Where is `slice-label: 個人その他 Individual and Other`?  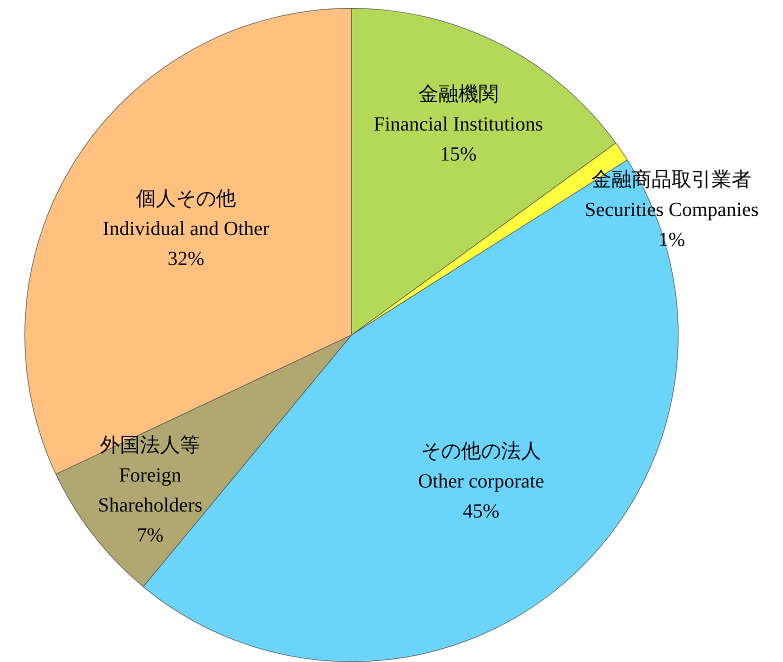
slice-label: 個人その他 Individual and Other is located at coordinates (186, 214).